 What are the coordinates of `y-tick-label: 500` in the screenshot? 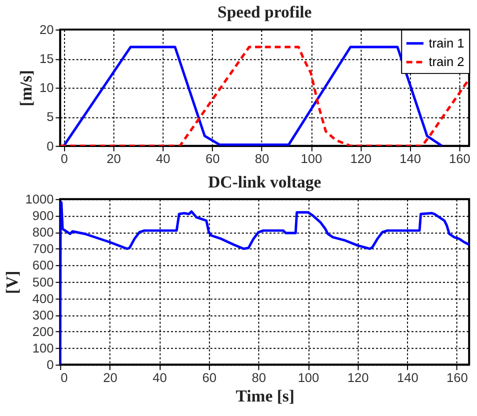 It's located at (43, 282).